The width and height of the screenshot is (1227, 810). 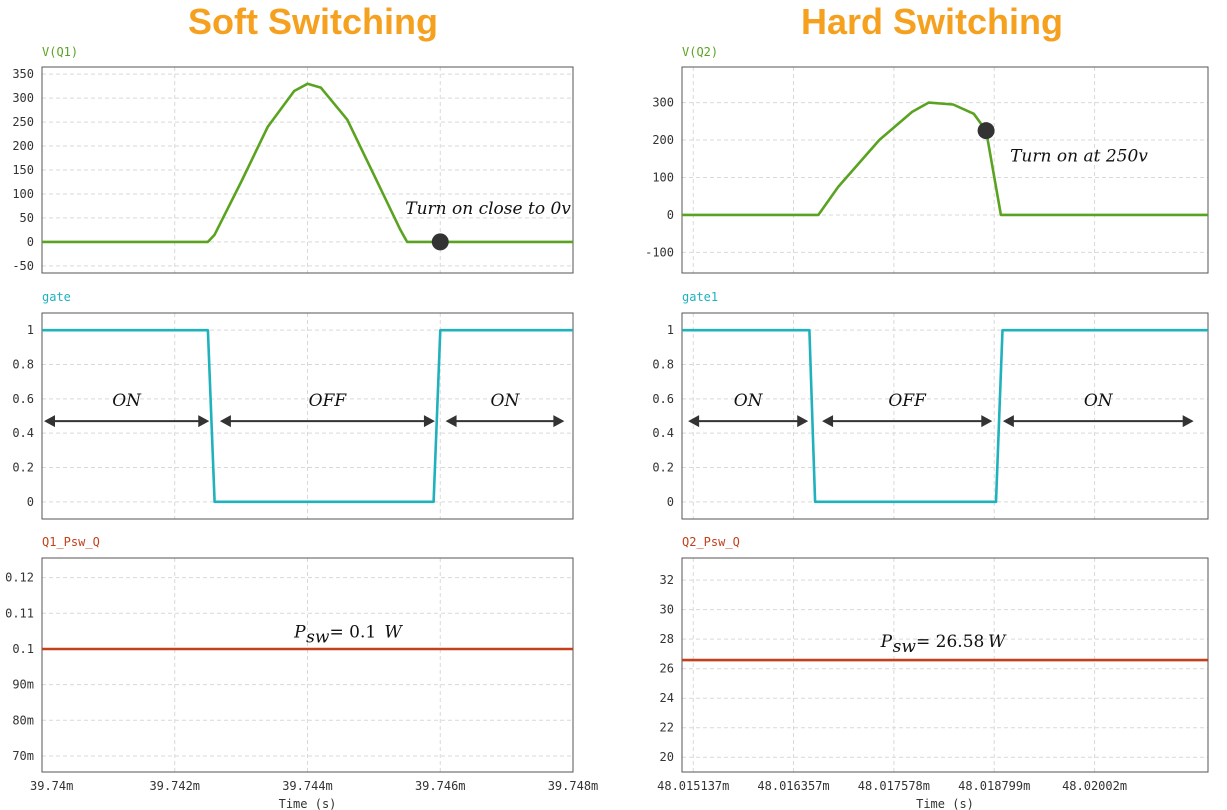 I want to click on signal-label: V(Q1), so click(x=60, y=52).